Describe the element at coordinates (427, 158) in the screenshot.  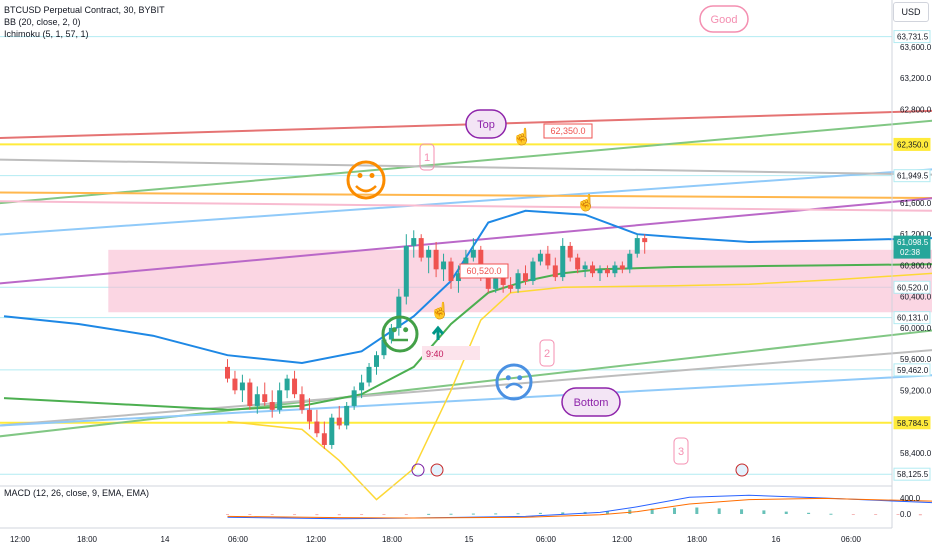
I see `step-1-text: 1` at that location.